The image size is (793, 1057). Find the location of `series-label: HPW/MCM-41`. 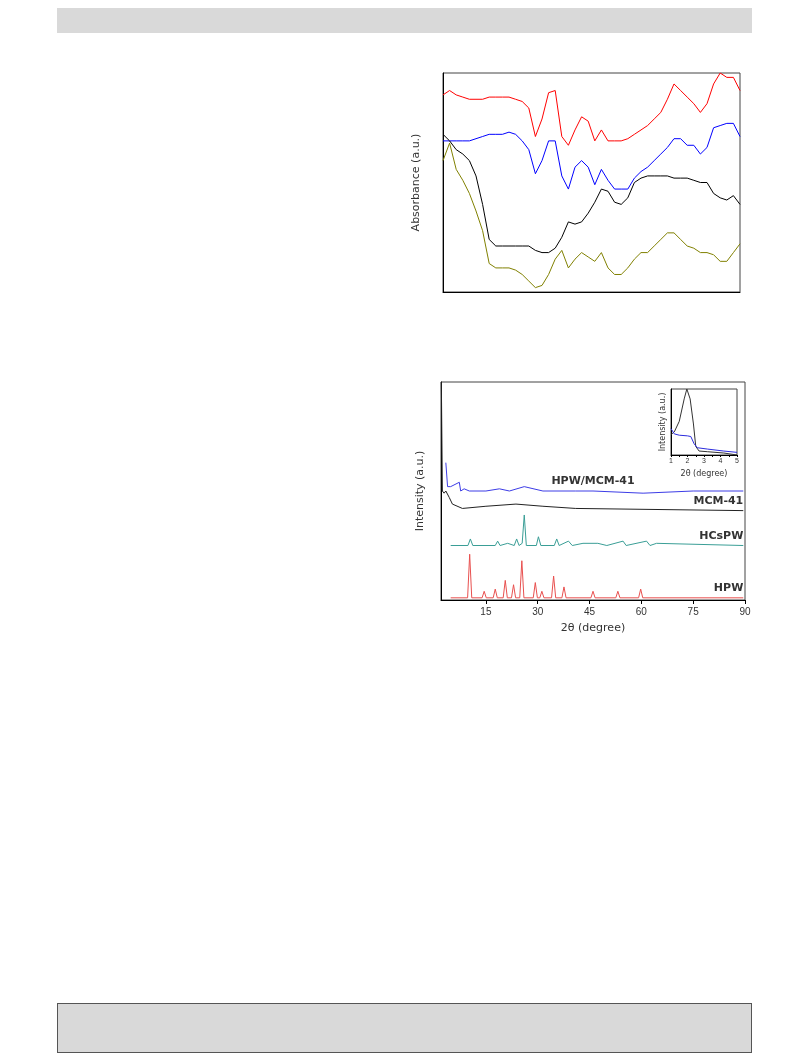

series-label: HPW/MCM-41 is located at coordinates (593, 480).